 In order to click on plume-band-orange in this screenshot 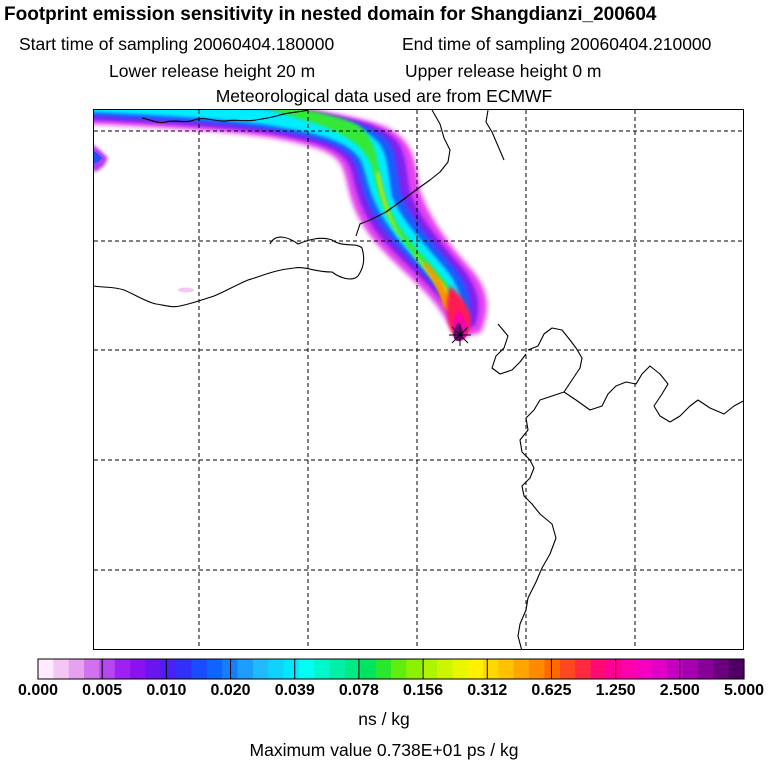, I will do `click(437, 287)`.